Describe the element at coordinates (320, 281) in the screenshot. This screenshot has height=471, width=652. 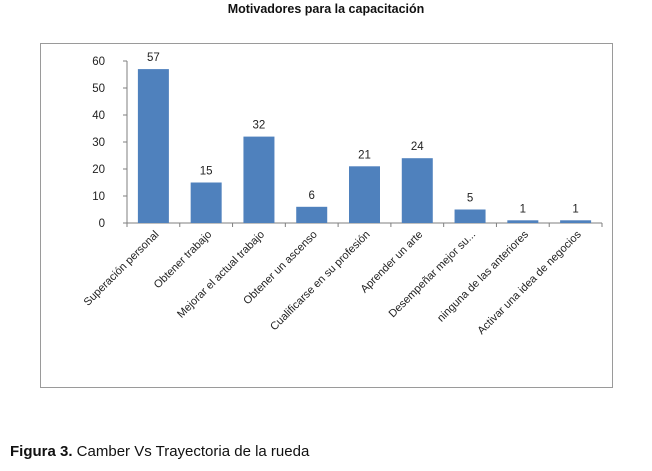
I see `category-label: Cualificarse en su profesión` at that location.